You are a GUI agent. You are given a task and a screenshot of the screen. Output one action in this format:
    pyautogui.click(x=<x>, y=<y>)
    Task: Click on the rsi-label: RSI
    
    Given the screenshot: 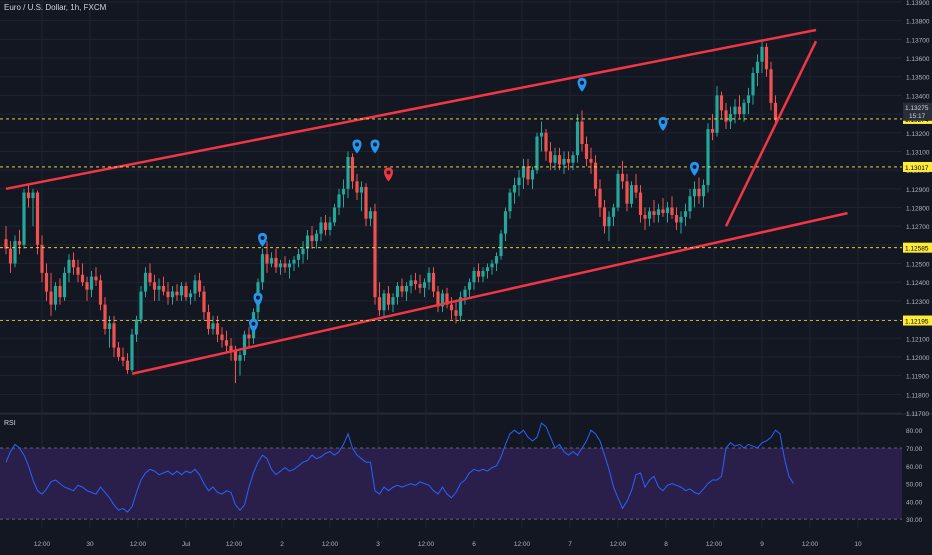 What is the action you would take?
    pyautogui.click(x=10, y=423)
    